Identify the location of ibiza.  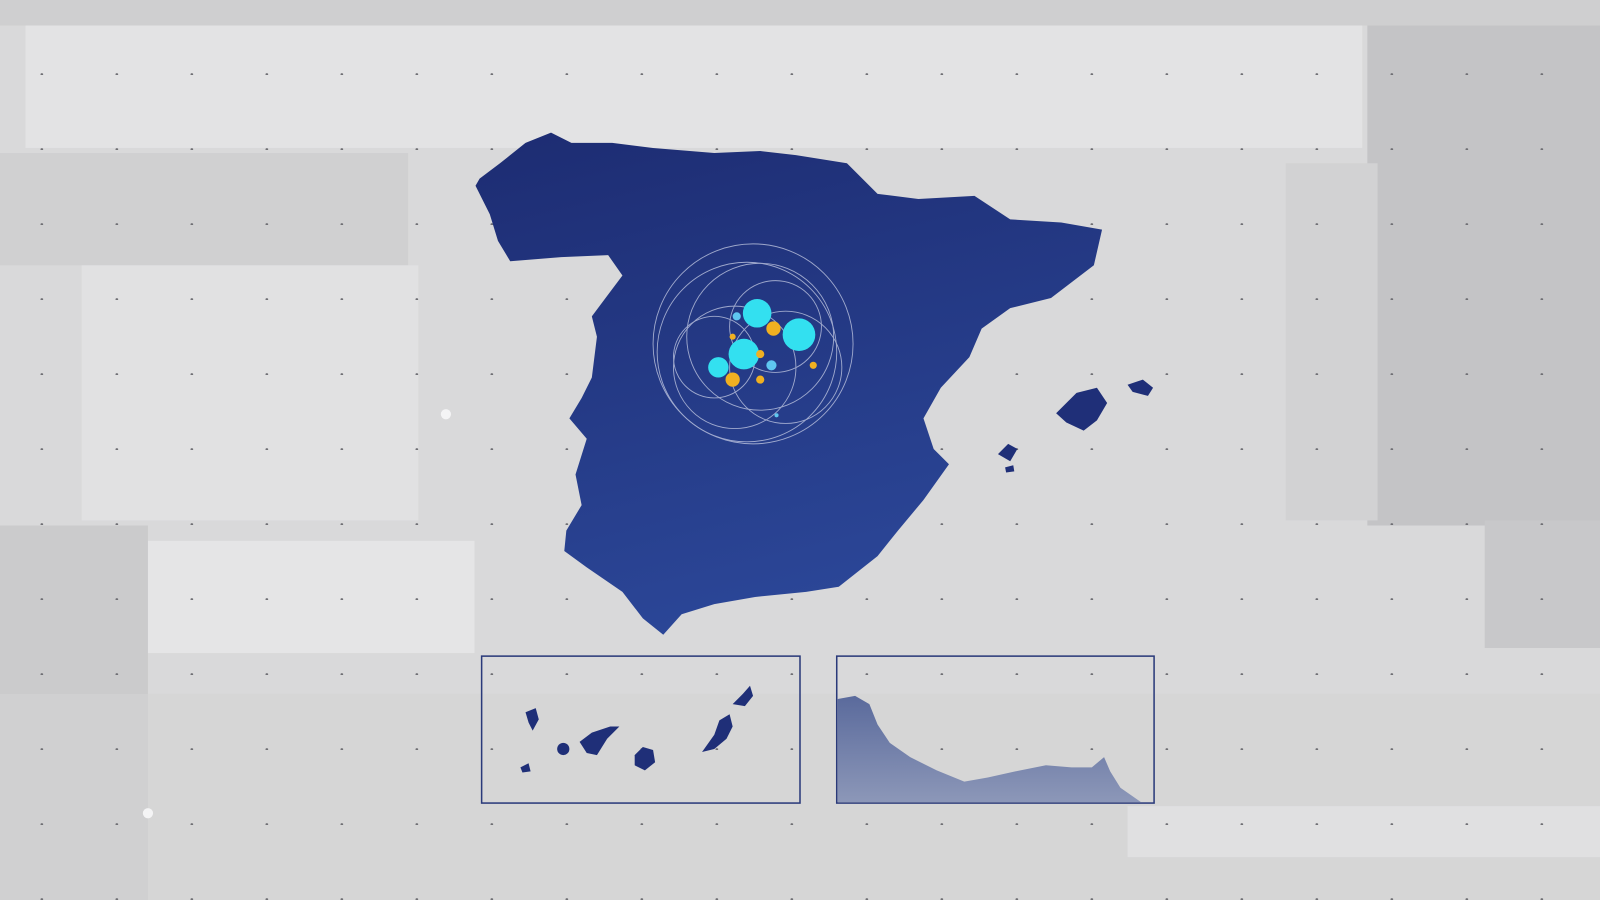
(1007, 458).